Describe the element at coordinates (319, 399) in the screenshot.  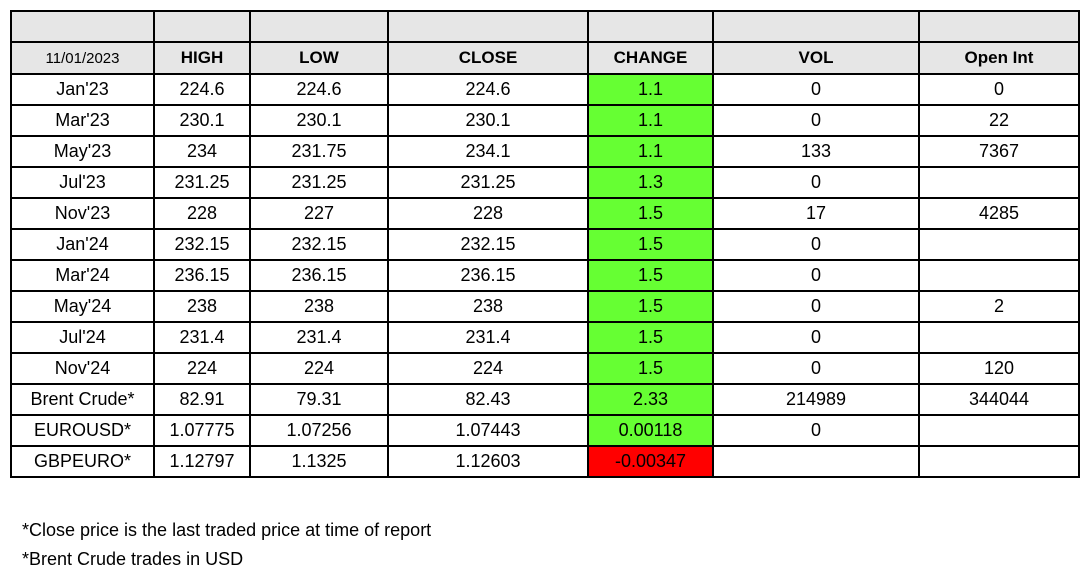
I see `cell-low: 79.31` at that location.